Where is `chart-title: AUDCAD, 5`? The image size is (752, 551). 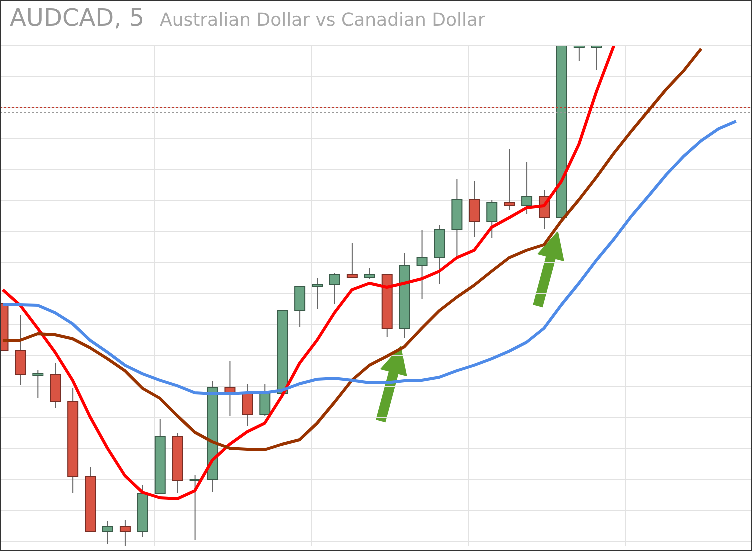
chart-title: AUDCAD, 5 is located at coordinates (77, 18).